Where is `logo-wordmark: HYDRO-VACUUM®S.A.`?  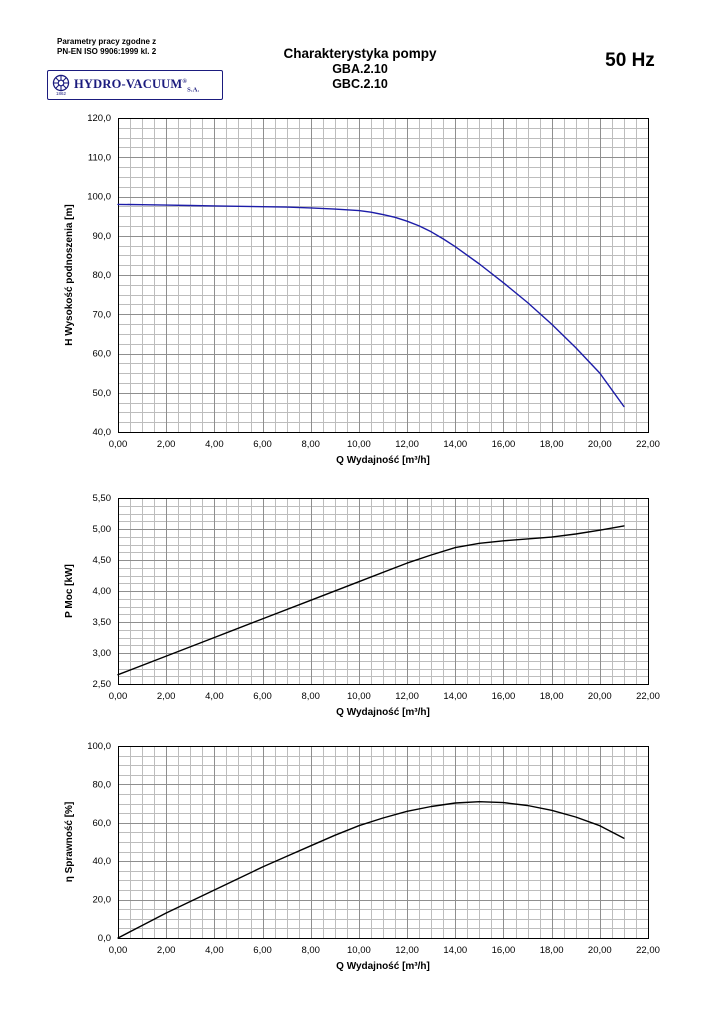 logo-wordmark: HYDRO-VACUUM®S.A. is located at coordinates (137, 85).